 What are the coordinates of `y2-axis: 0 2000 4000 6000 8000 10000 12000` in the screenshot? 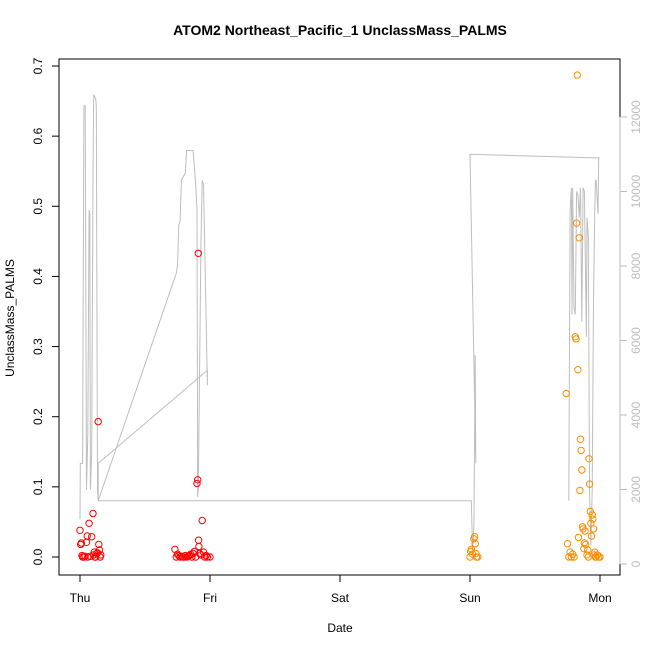 It's located at (631, 333).